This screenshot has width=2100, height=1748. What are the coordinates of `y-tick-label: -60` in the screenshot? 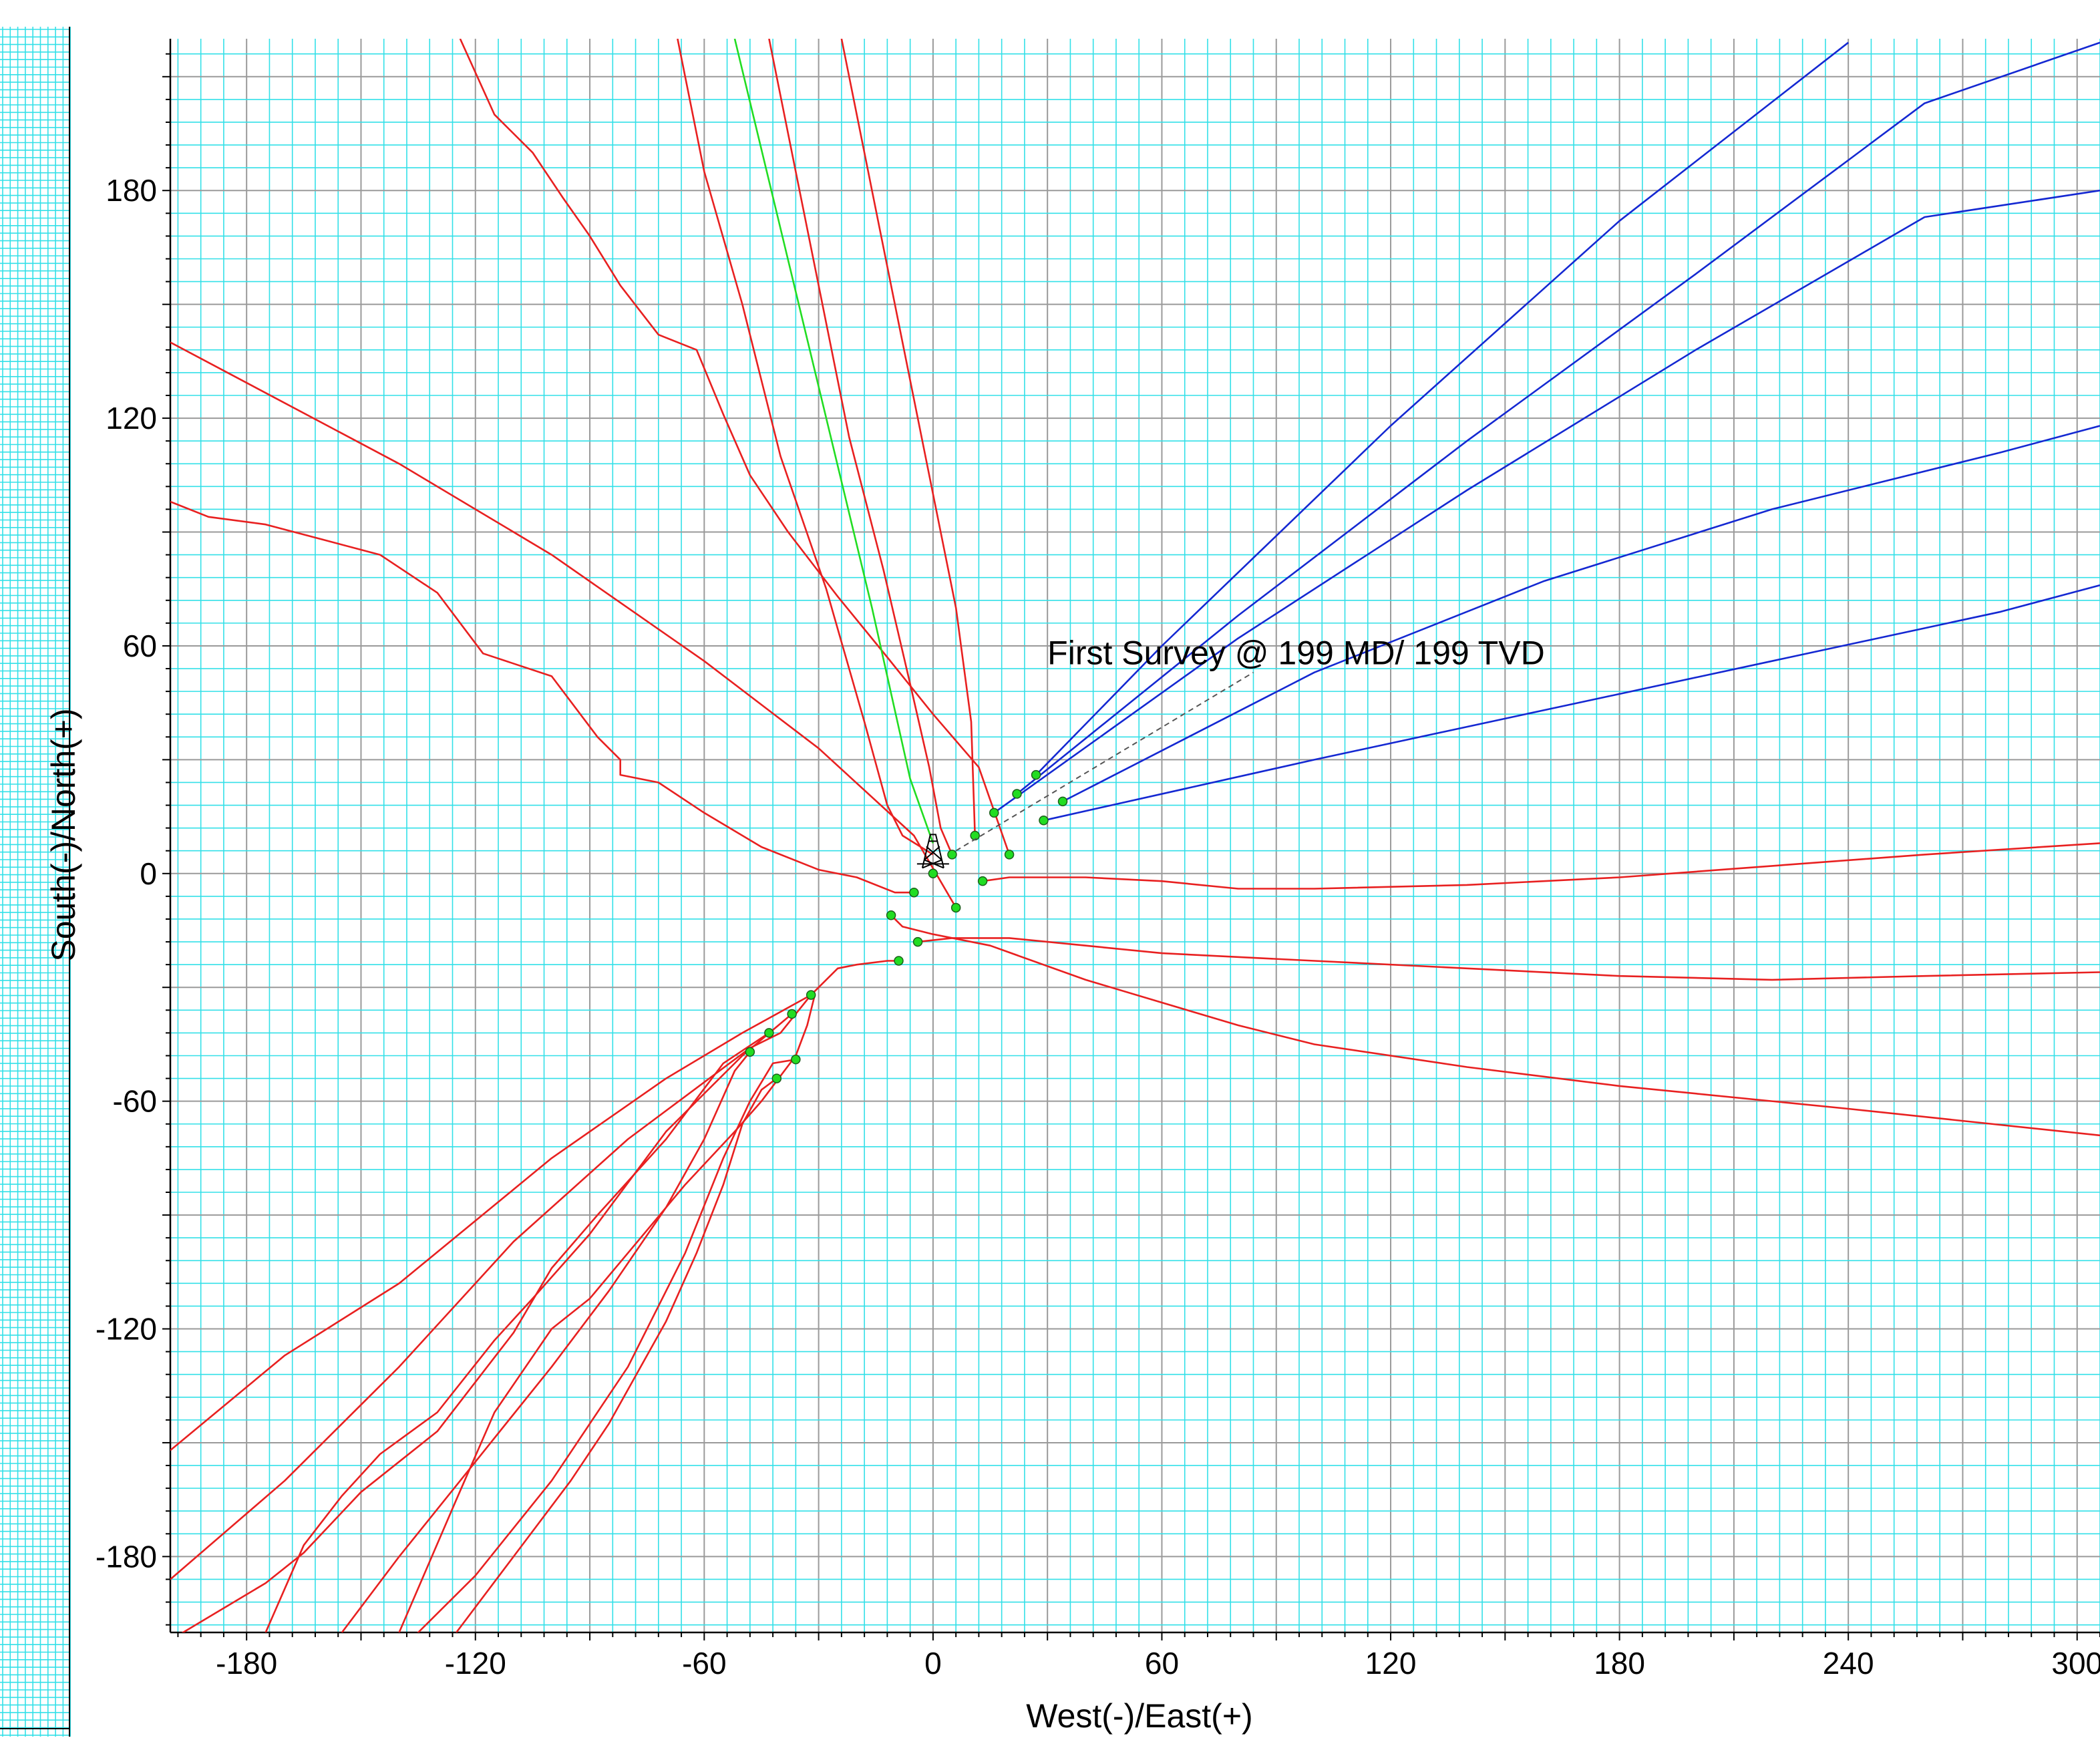 It's located at (135, 1101).